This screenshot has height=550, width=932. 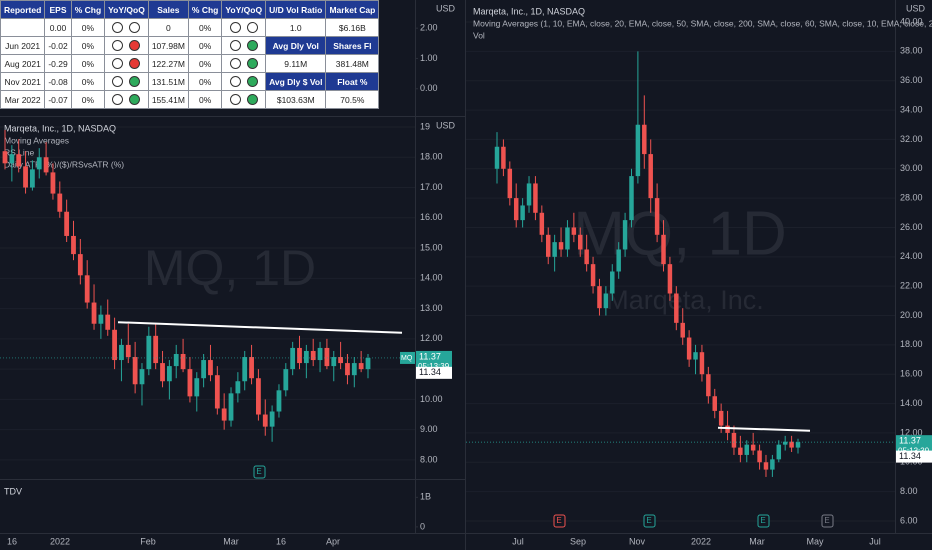 What do you see at coordinates (909, 520) in the screenshot?
I see `y-tick-label: 6.00` at bounding box center [909, 520].